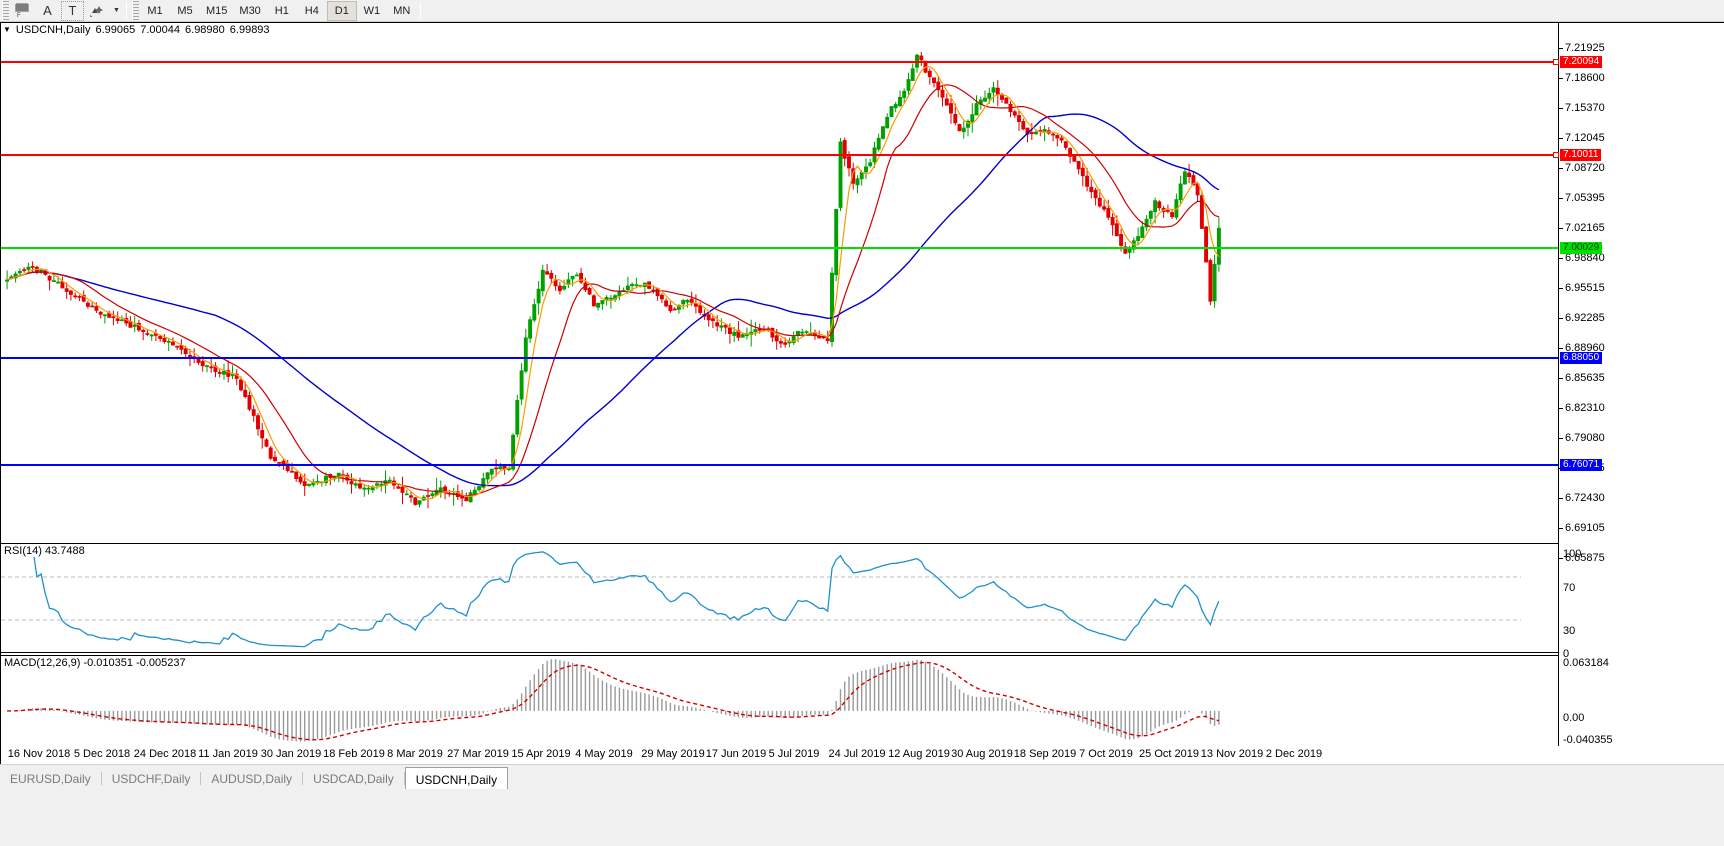  I want to click on pivot-line-700029-badge: 7.00029, so click(1581, 248).